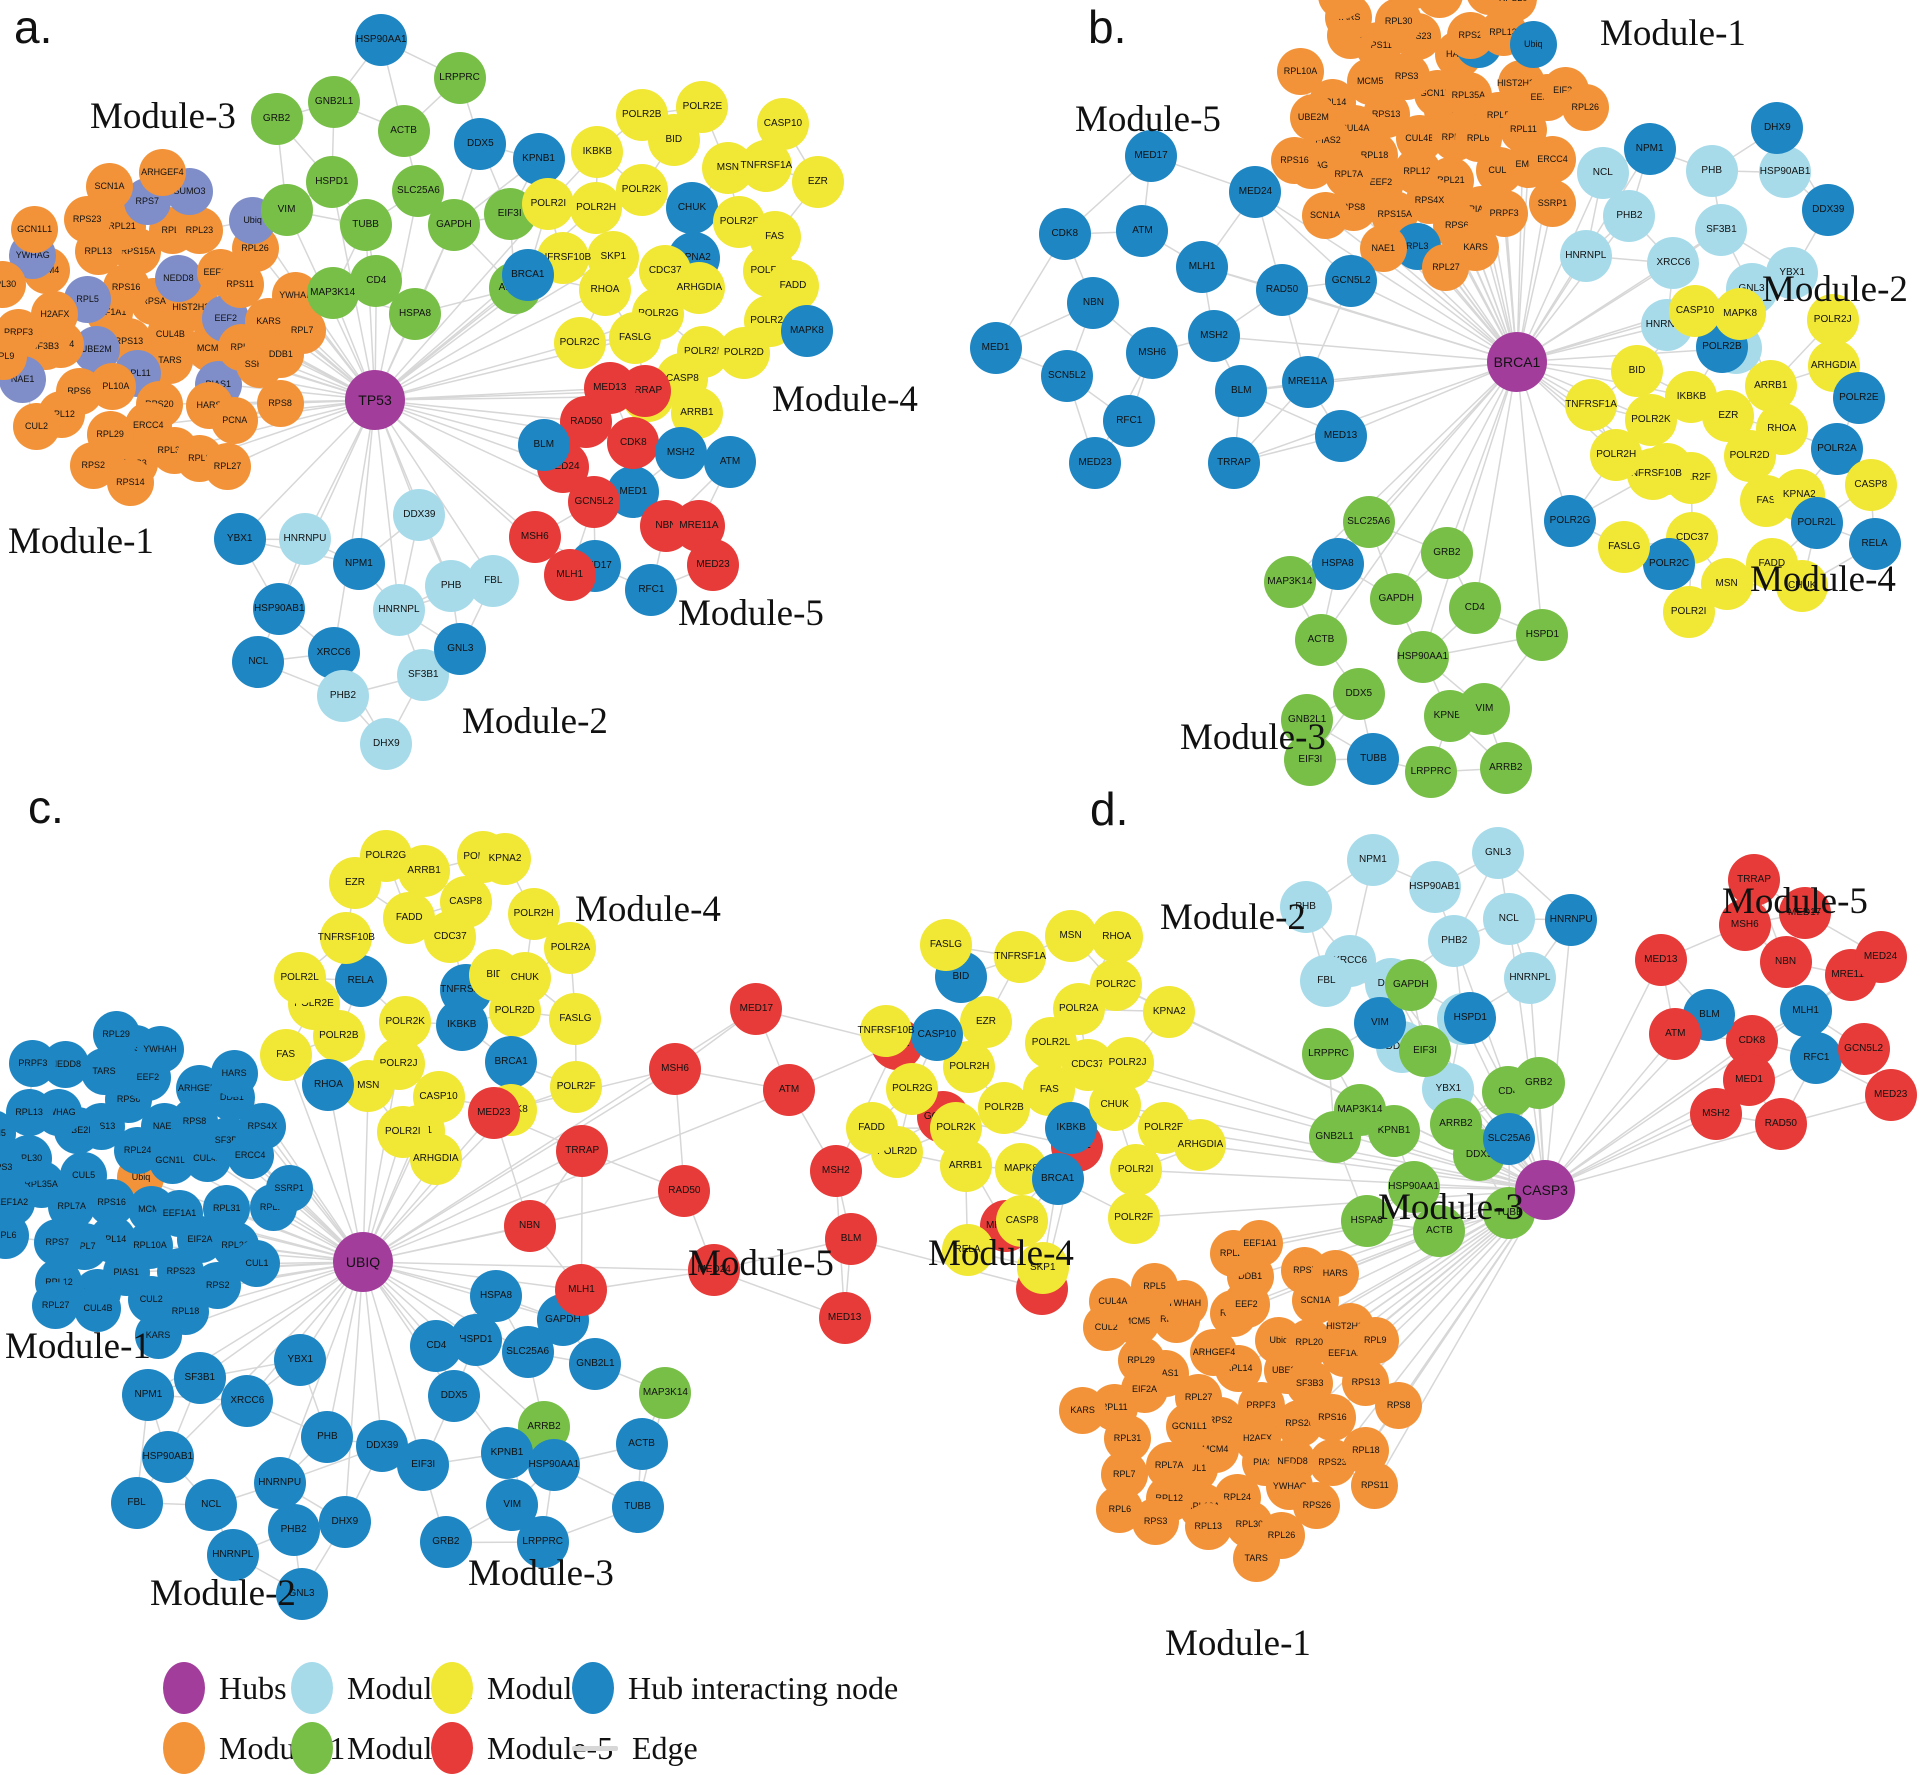 This screenshot has height=1775, width=1923. Describe the element at coordinates (1484, 709) in the screenshot. I see `network-node: VIM` at that location.